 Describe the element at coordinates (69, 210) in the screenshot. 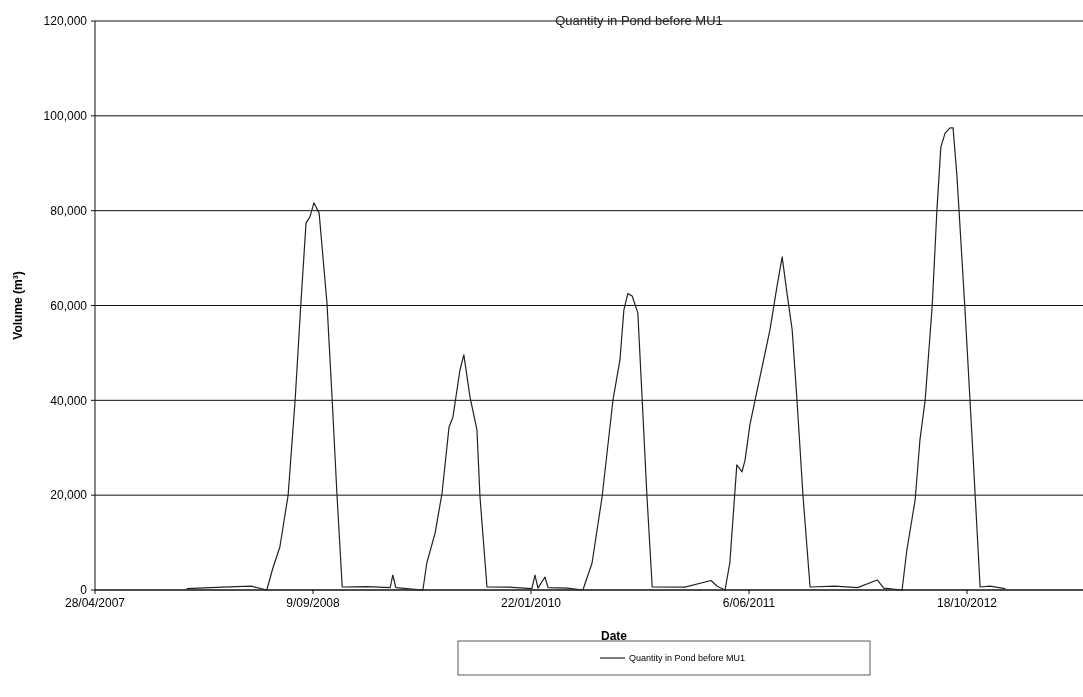

I see `y-tick-label: 80,000` at that location.